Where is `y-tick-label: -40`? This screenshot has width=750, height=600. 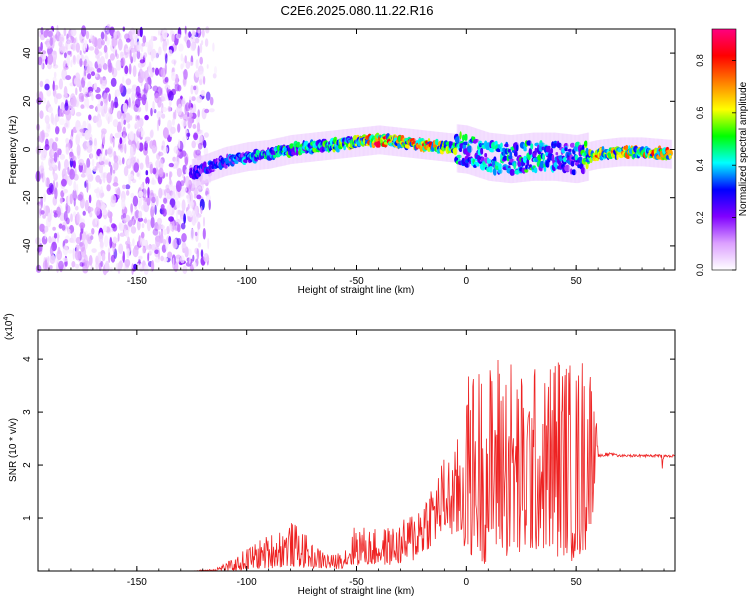
y-tick-label: -40 is located at coordinates (27, 245).